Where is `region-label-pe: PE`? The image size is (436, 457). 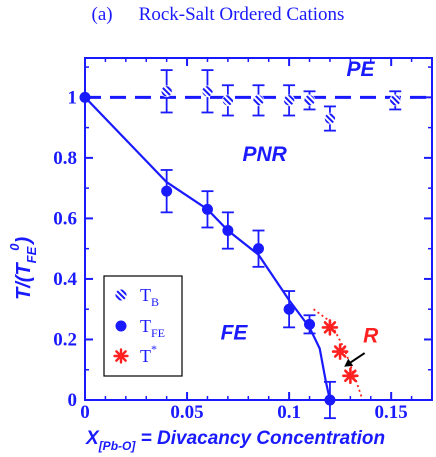 region-label-pe: PE is located at coordinates (361, 69).